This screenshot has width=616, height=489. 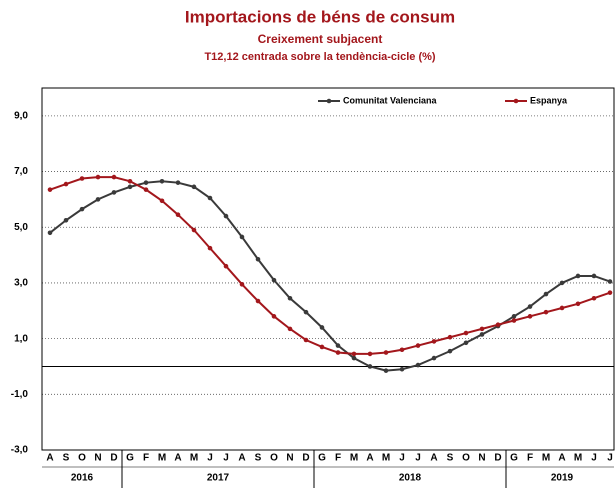 What do you see at coordinates (20, 394) in the screenshot?
I see `y-tick-label: -1,0` at bounding box center [20, 394].